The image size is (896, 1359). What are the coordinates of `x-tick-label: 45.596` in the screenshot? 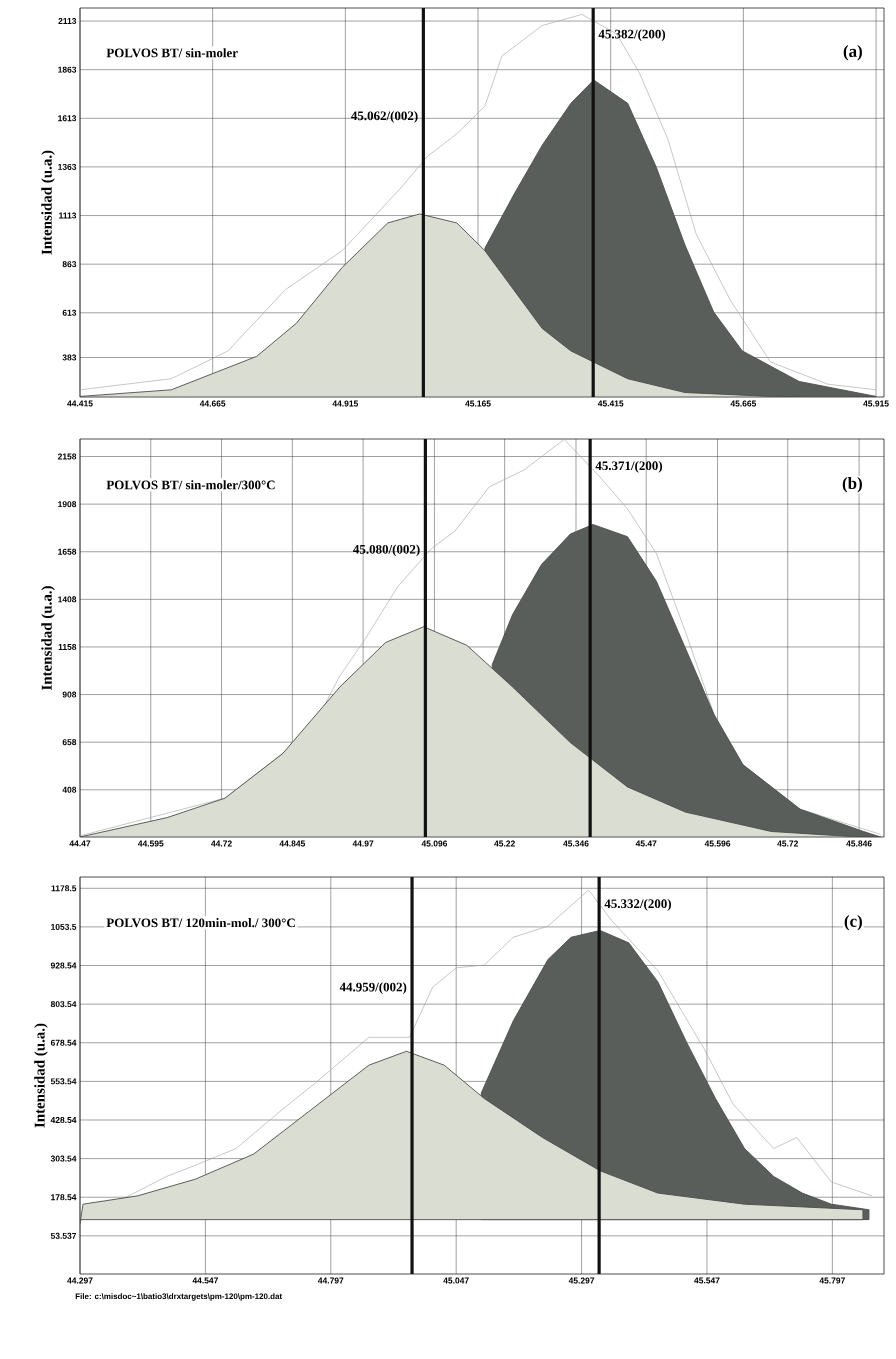 It's located at (717, 843).